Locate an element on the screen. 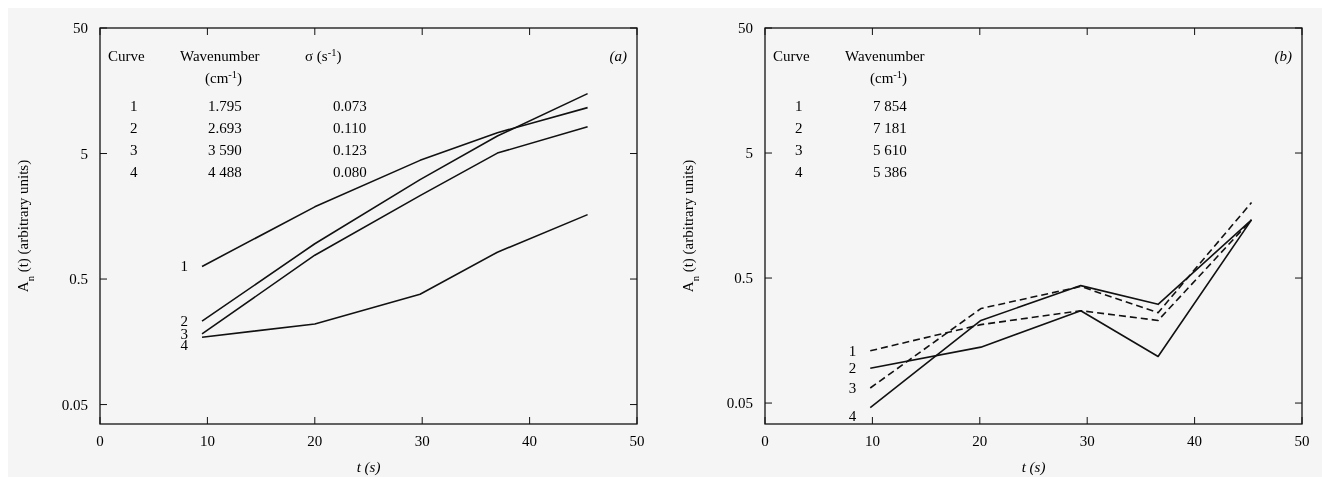 Image resolution: width=1330 pixels, height=477 pixels. annotation: 0.080 is located at coordinates (350, 172).